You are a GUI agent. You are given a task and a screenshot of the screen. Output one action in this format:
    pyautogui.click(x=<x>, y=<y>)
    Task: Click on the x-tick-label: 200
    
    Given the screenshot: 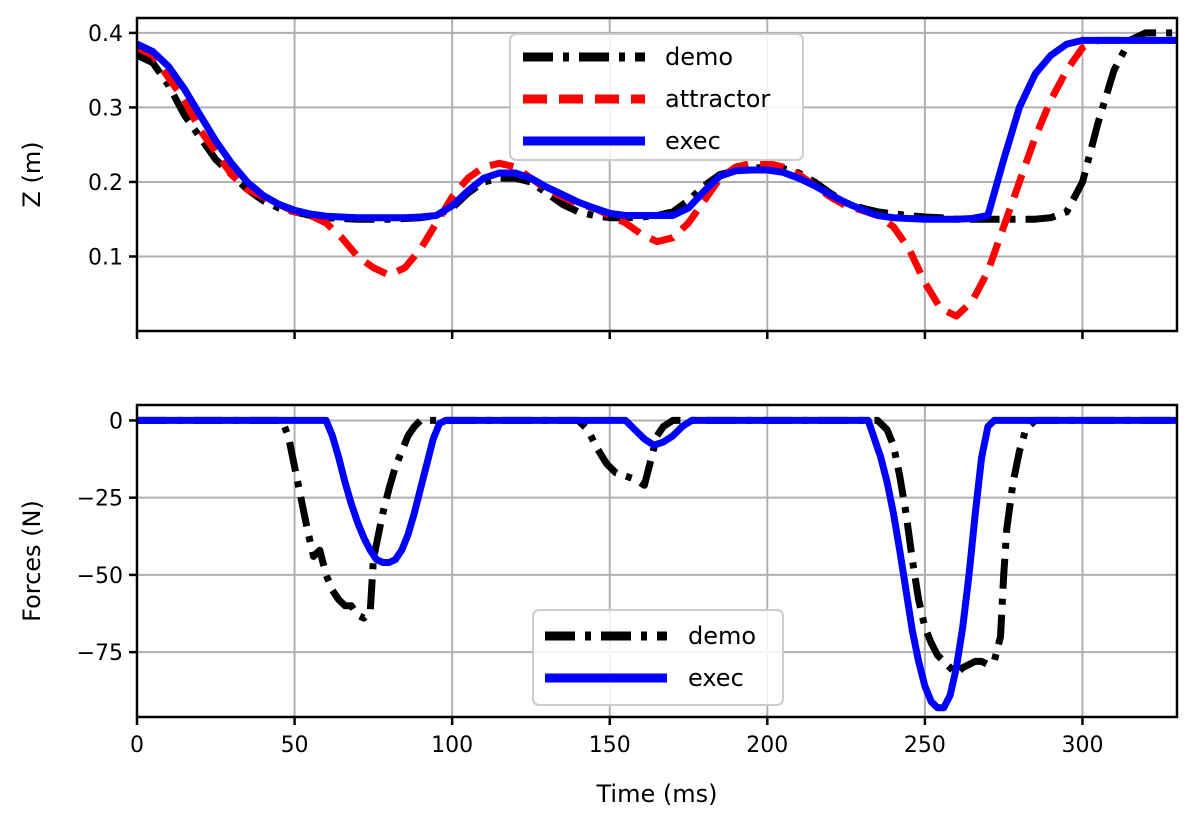 What is the action you would take?
    pyautogui.click(x=767, y=745)
    